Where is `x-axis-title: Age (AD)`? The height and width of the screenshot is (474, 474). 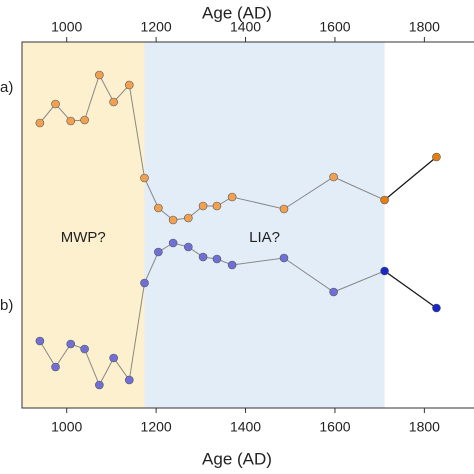 x-axis-title: Age (AD) is located at coordinates (237, 458).